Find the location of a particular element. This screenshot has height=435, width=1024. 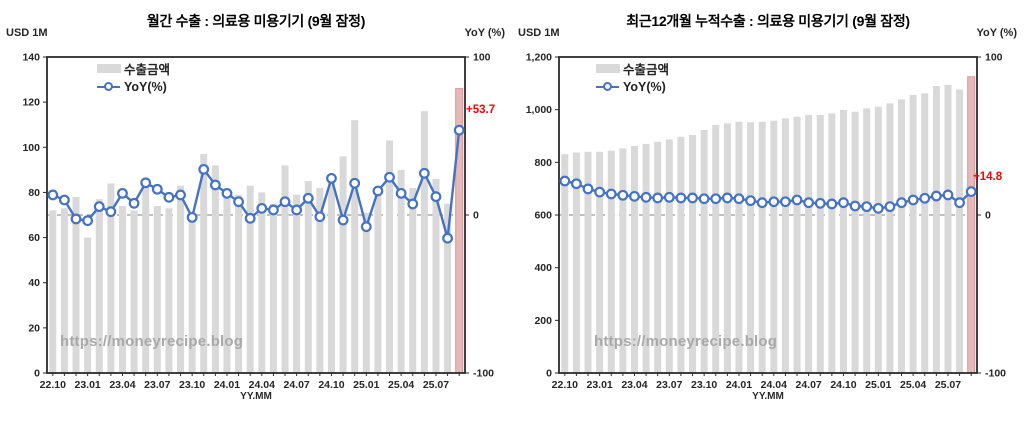

y-axis-tick-label: 1,000 is located at coordinates (539, 110).